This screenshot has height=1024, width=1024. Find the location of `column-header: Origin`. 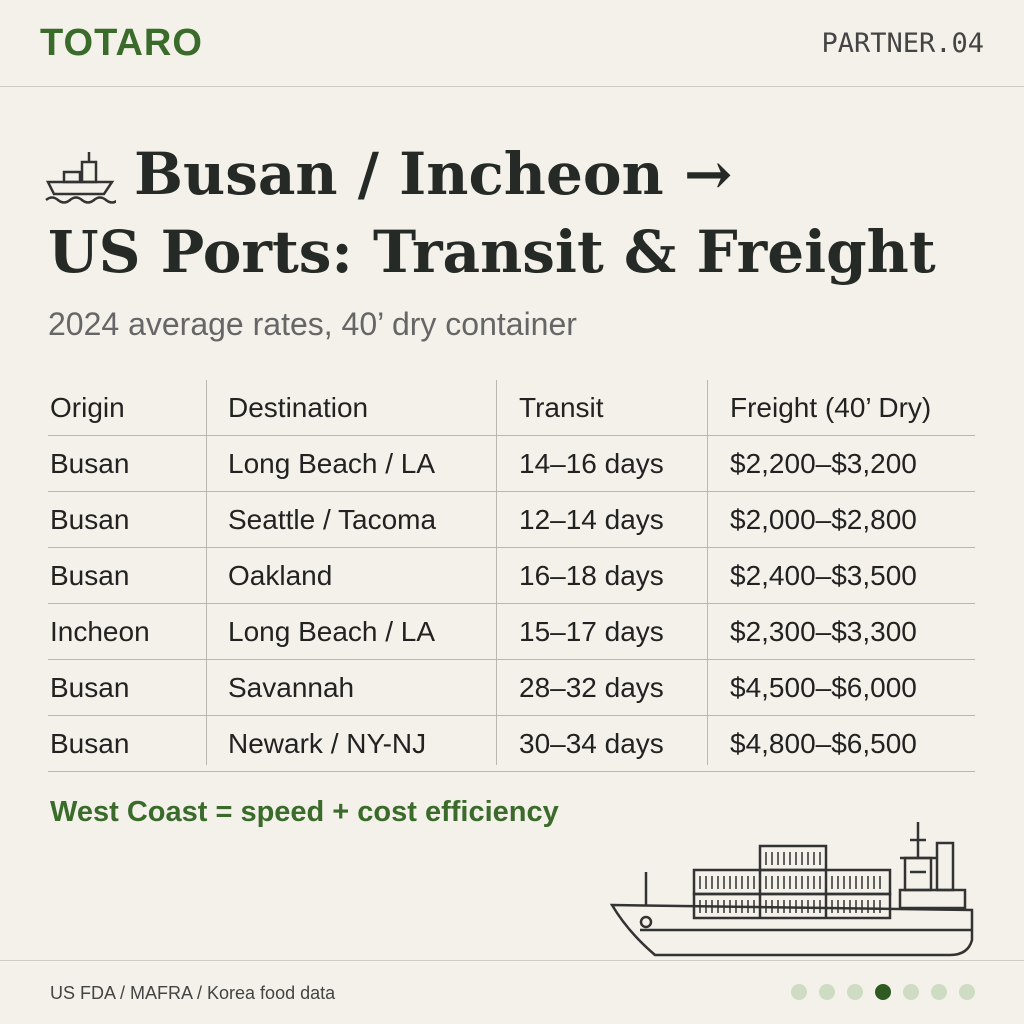

column-header: Origin is located at coordinates (87, 407).